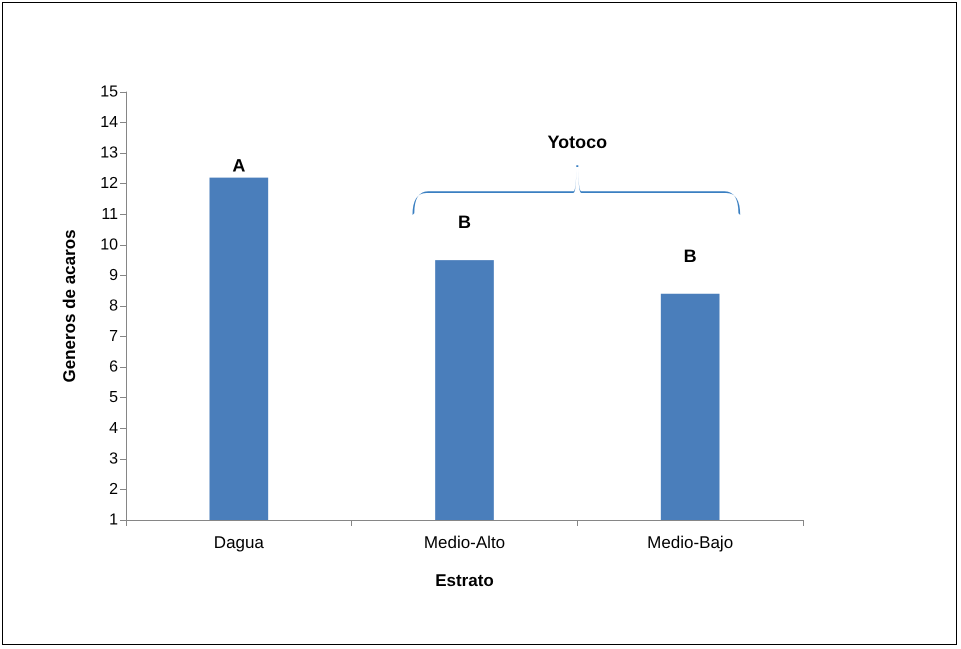 The image size is (961, 649). What do you see at coordinates (109, 153) in the screenshot?
I see `y-tick-label: 13` at bounding box center [109, 153].